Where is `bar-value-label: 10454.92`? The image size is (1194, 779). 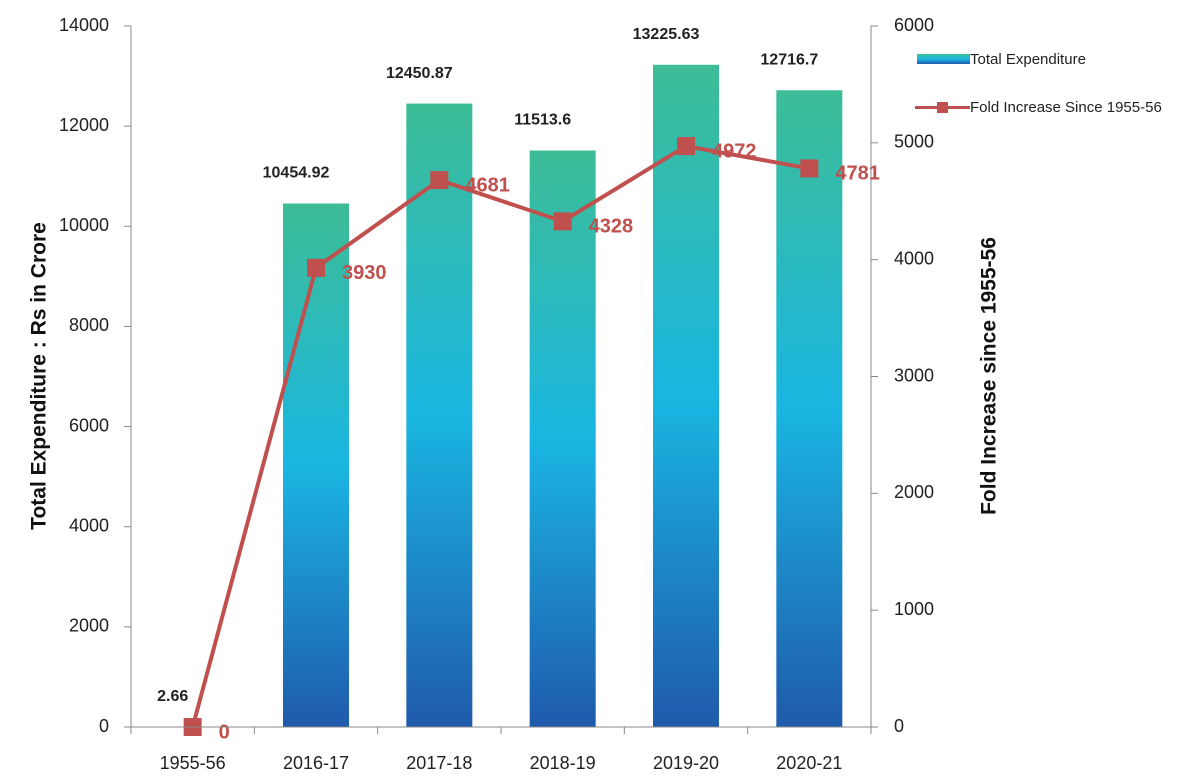
bar-value-label: 10454.92 is located at coordinates (296, 173).